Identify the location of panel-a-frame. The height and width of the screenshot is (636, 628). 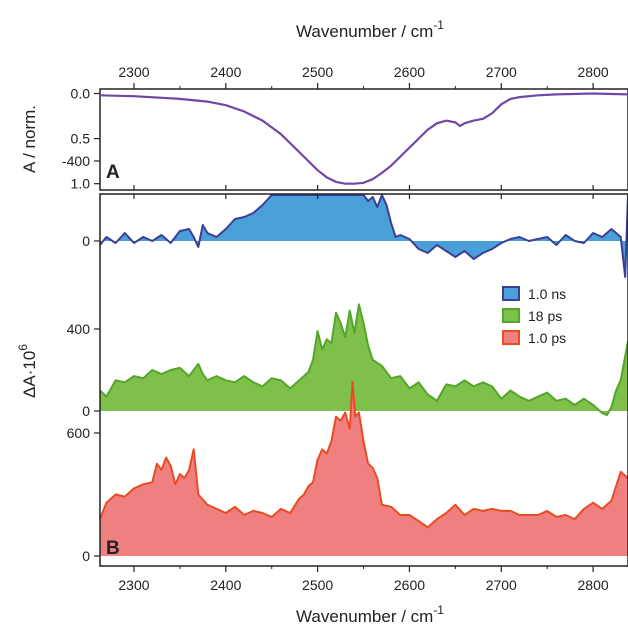
(363, 139).